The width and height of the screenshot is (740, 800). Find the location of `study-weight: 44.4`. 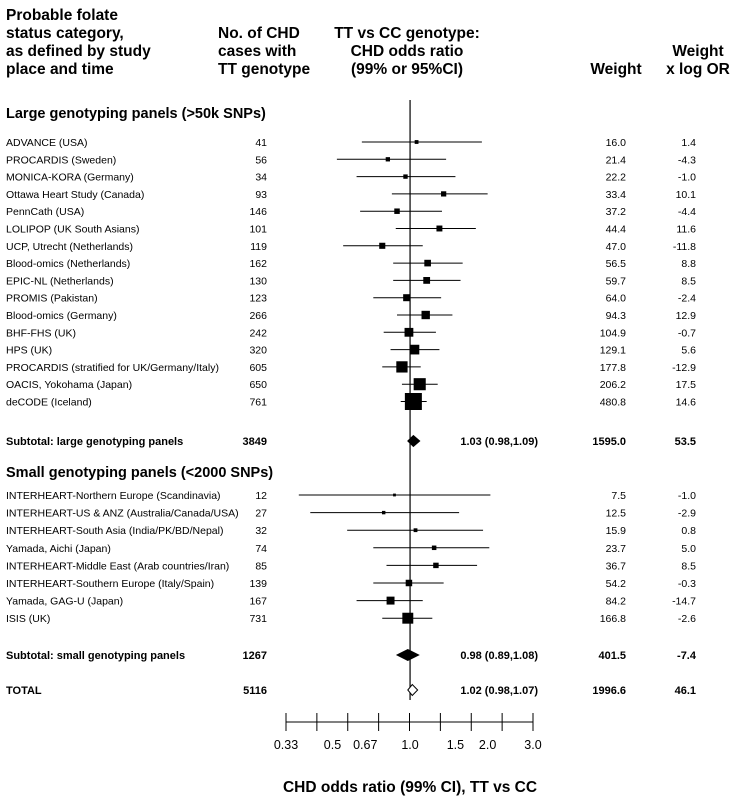

study-weight: 44.4 is located at coordinates (616, 230).